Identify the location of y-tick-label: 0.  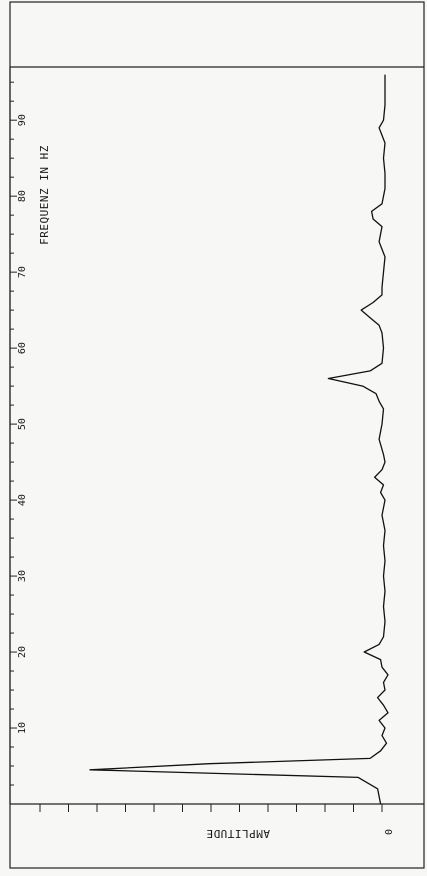
(389, 832).